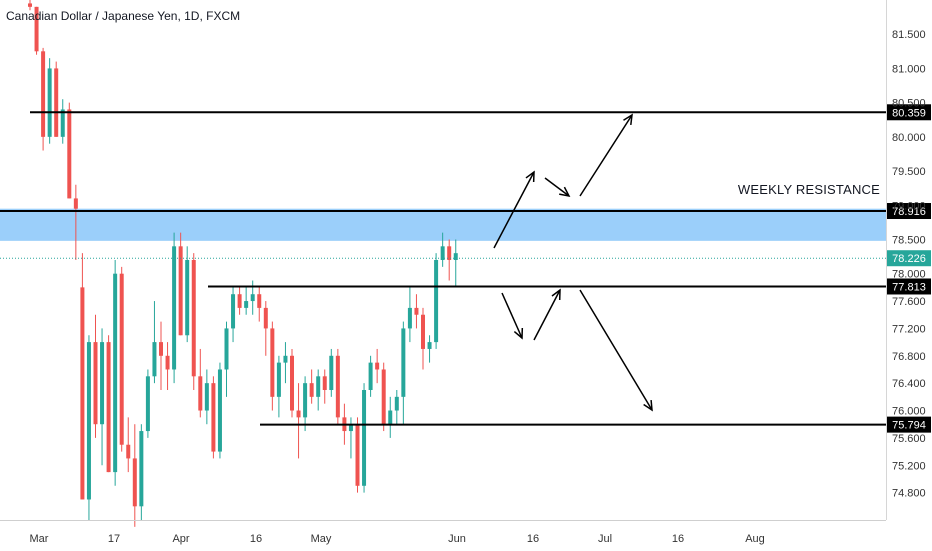  I want to click on current-price-tag, so click(909, 258).